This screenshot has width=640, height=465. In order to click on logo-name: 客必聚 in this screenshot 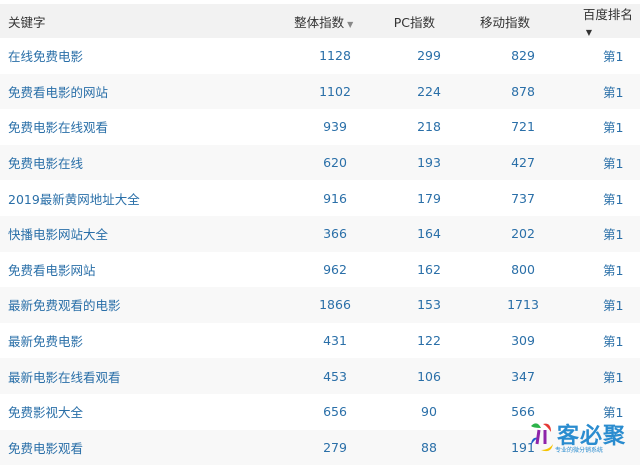, I will do `click(592, 436)`.